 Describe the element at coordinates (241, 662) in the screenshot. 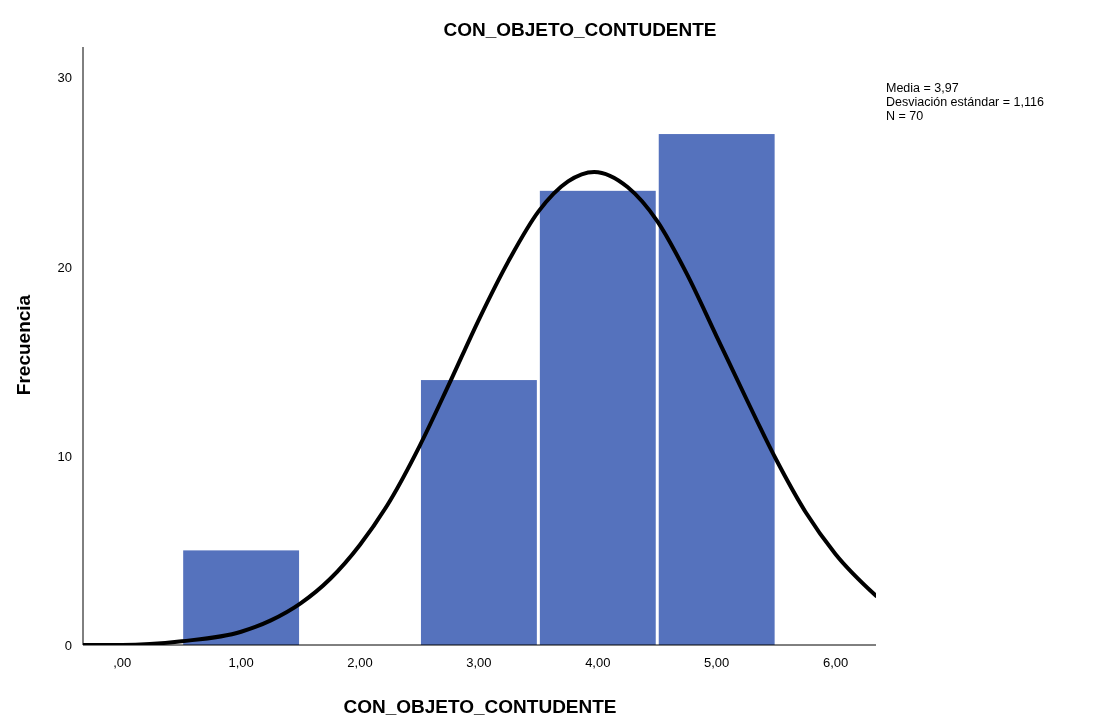

I see `x-tick-label: 1,00` at that location.